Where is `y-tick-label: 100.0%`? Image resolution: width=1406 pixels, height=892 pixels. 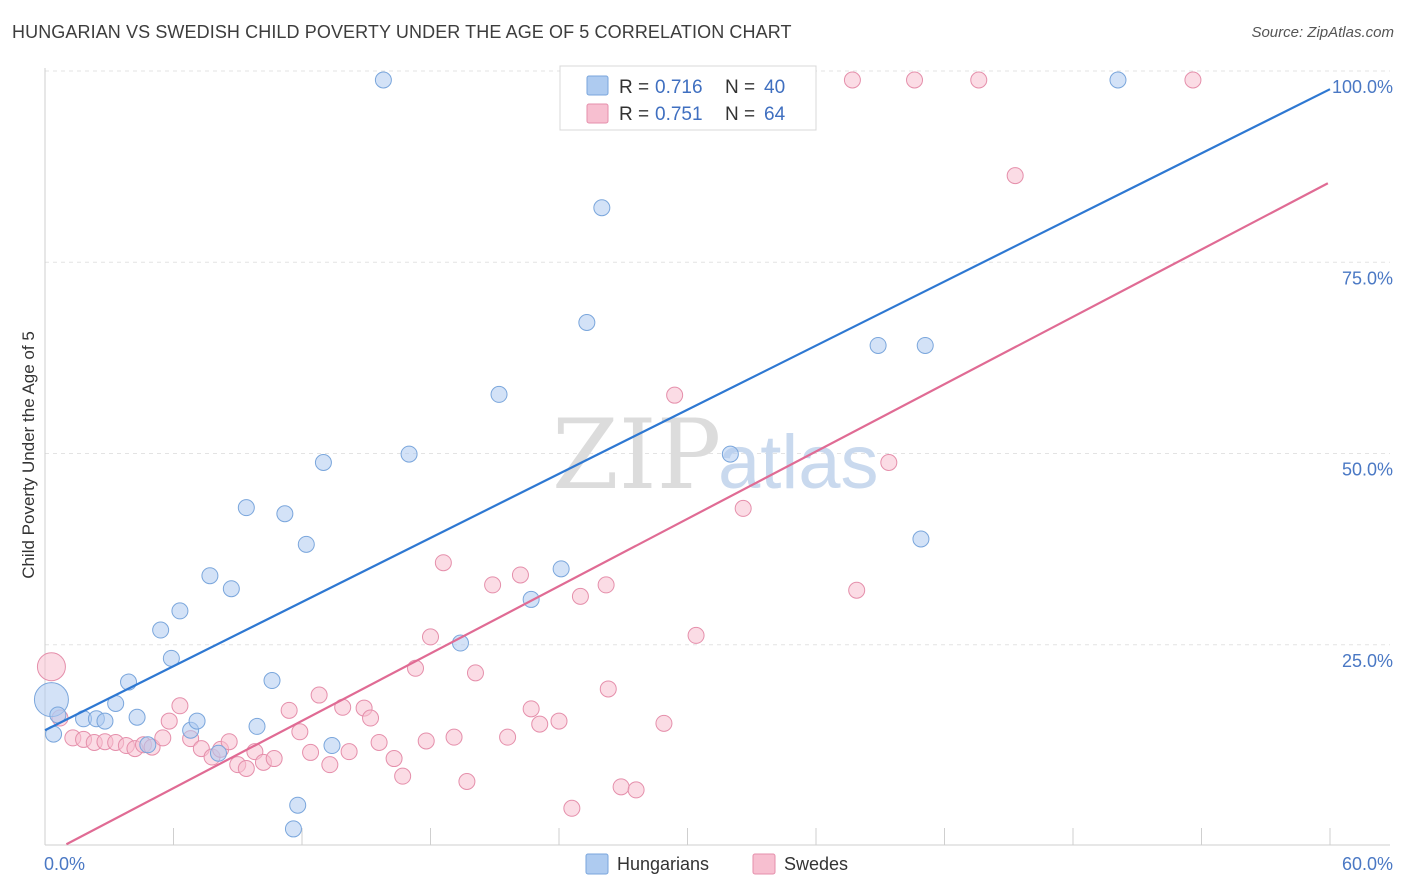
y-tick-label: 100.0% is located at coordinates (1362, 87).